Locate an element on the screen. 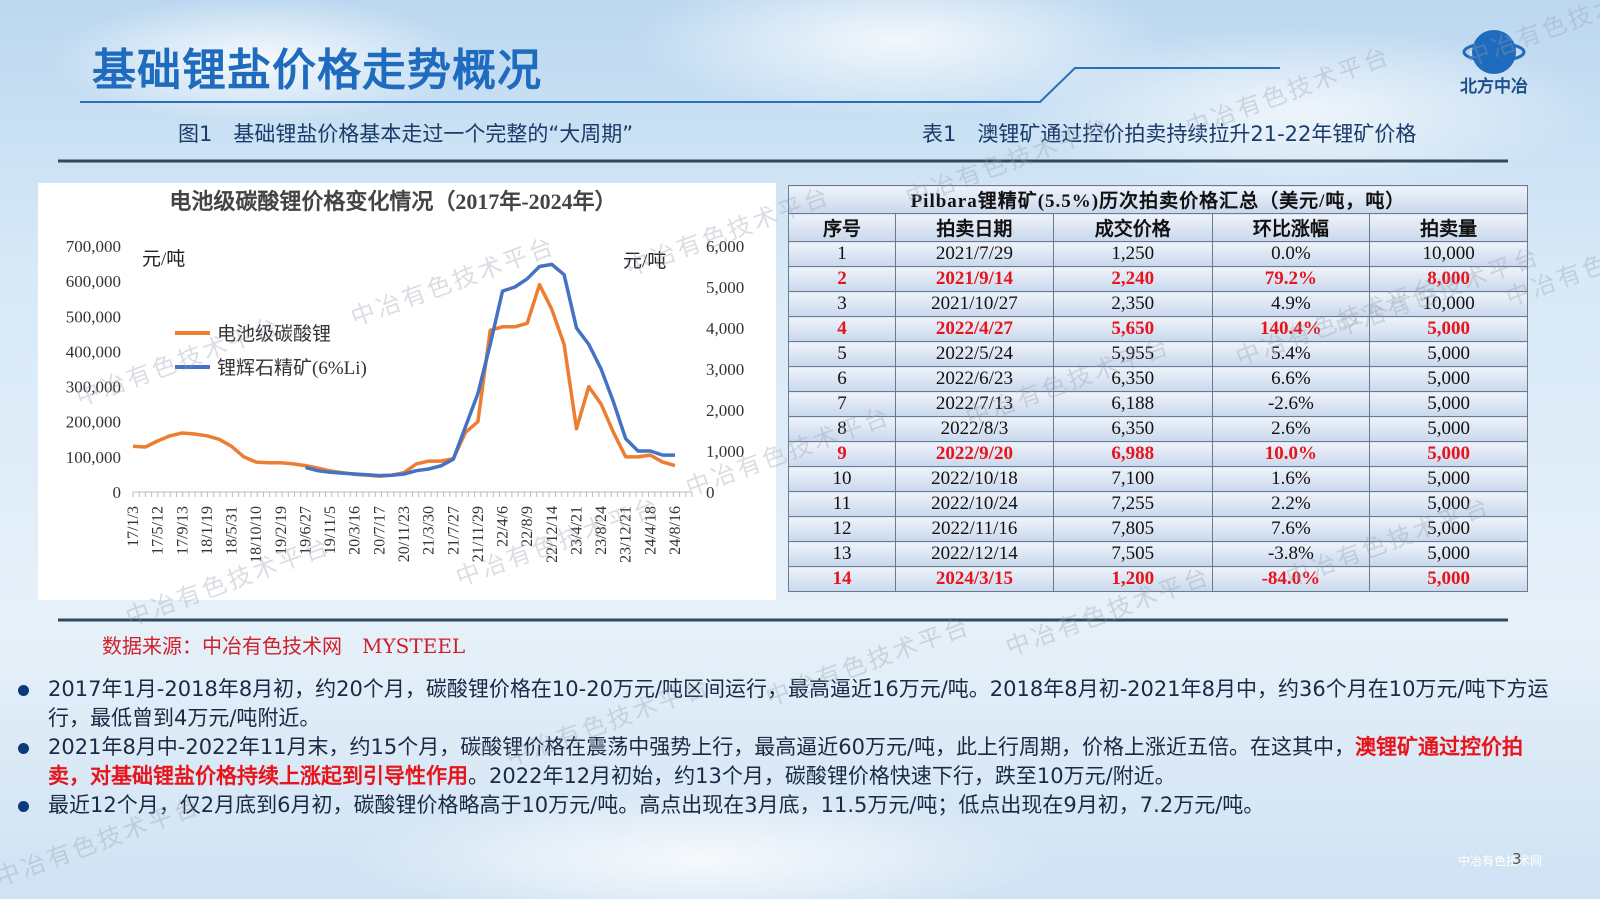  table-cell: 6 is located at coordinates (842, 379).